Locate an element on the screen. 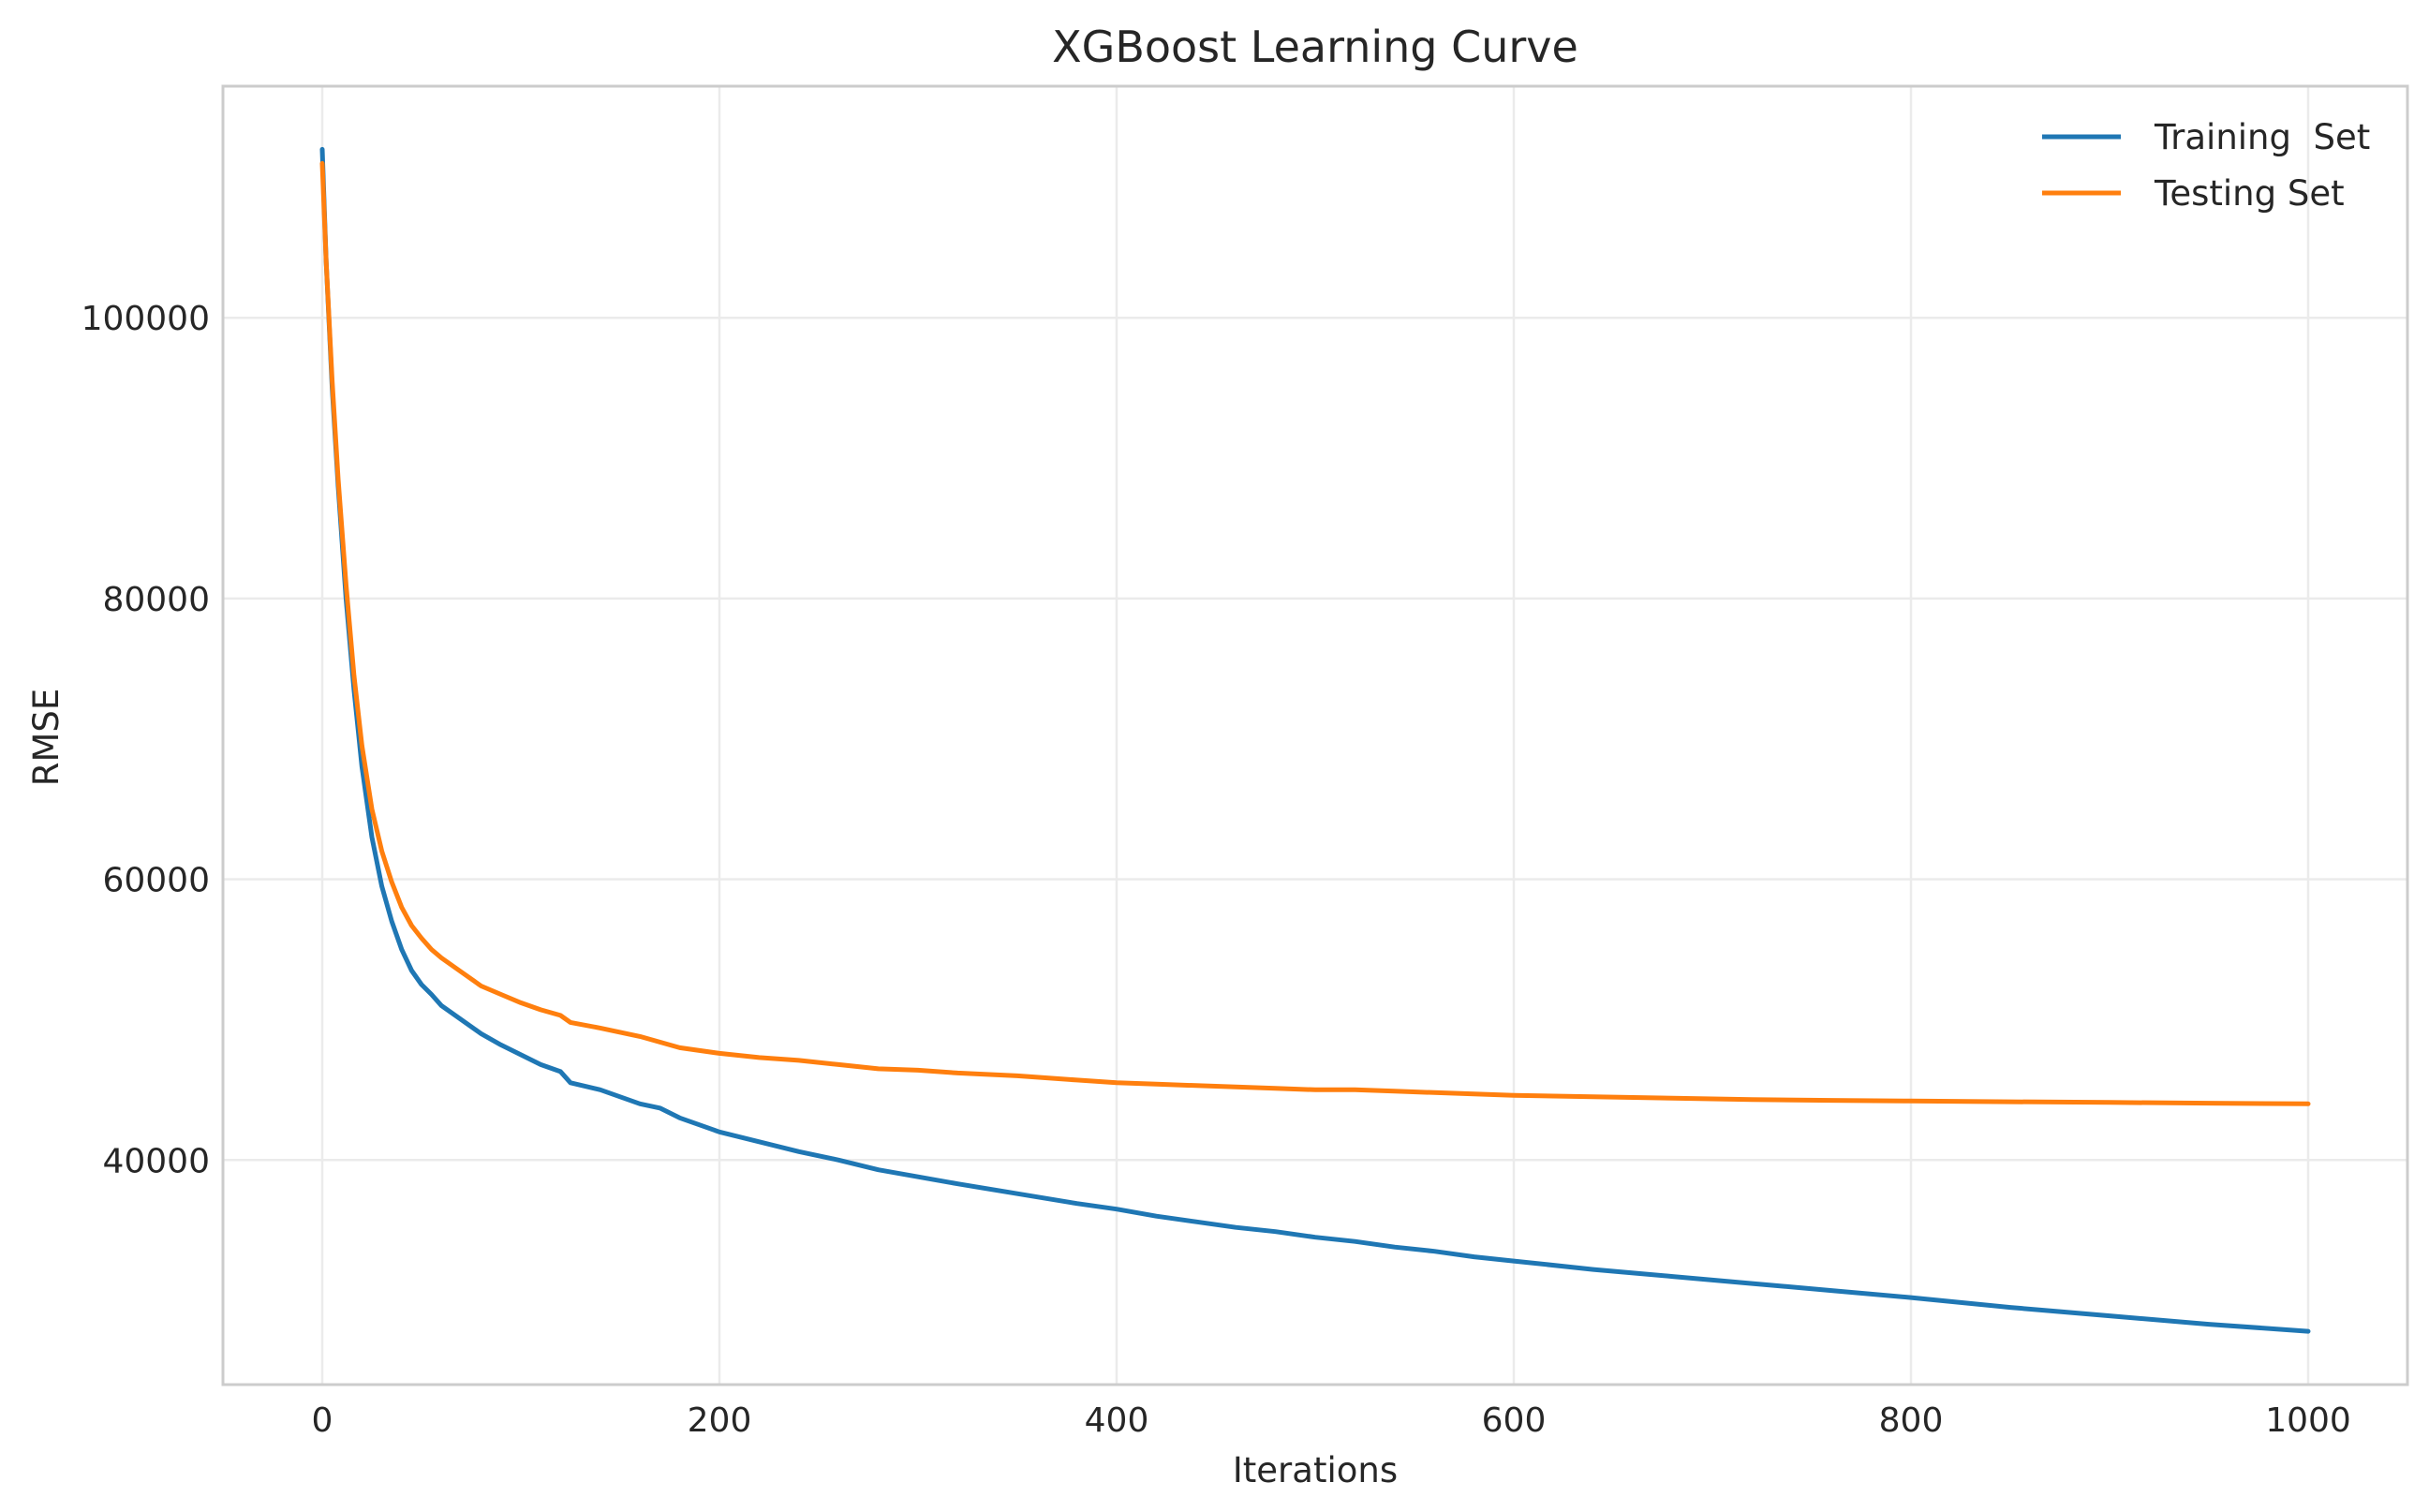 The height and width of the screenshot is (1512, 2429). legend-label: Training Set is located at coordinates (2262, 137).